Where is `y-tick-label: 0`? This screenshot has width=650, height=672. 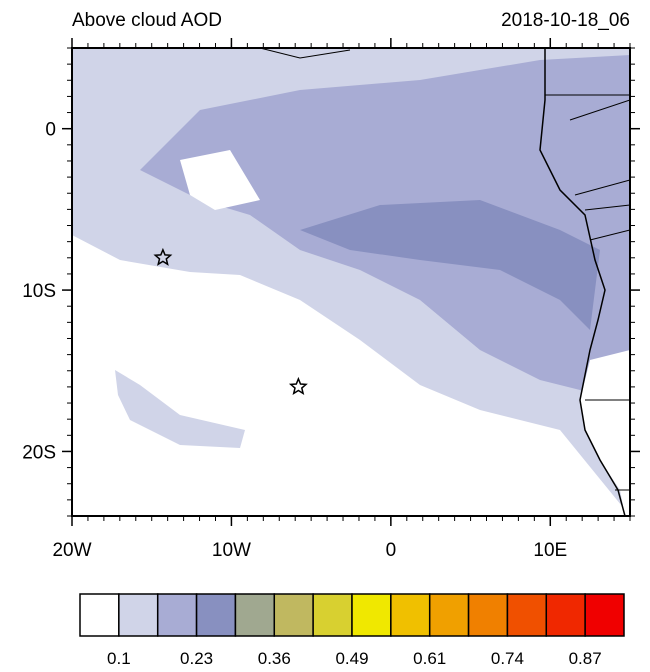
y-tick-label: 0 is located at coordinates (50, 130).